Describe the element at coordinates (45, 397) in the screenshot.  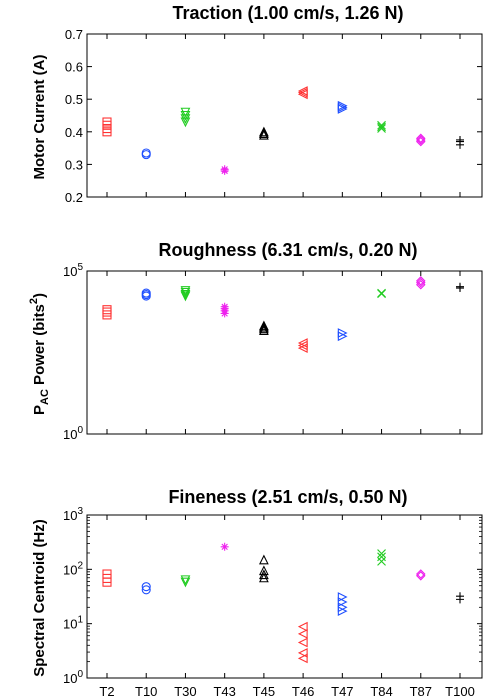
I see `y-axis-label-sub: AC` at that location.